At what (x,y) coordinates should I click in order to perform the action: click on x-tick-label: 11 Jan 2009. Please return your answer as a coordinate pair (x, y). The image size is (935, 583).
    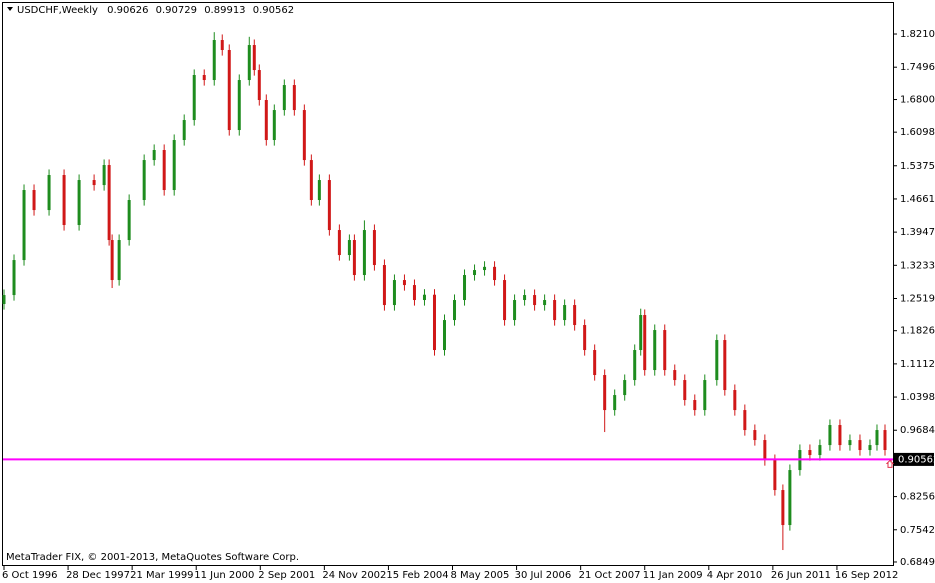
    Looking at the image, I should click on (673, 575).